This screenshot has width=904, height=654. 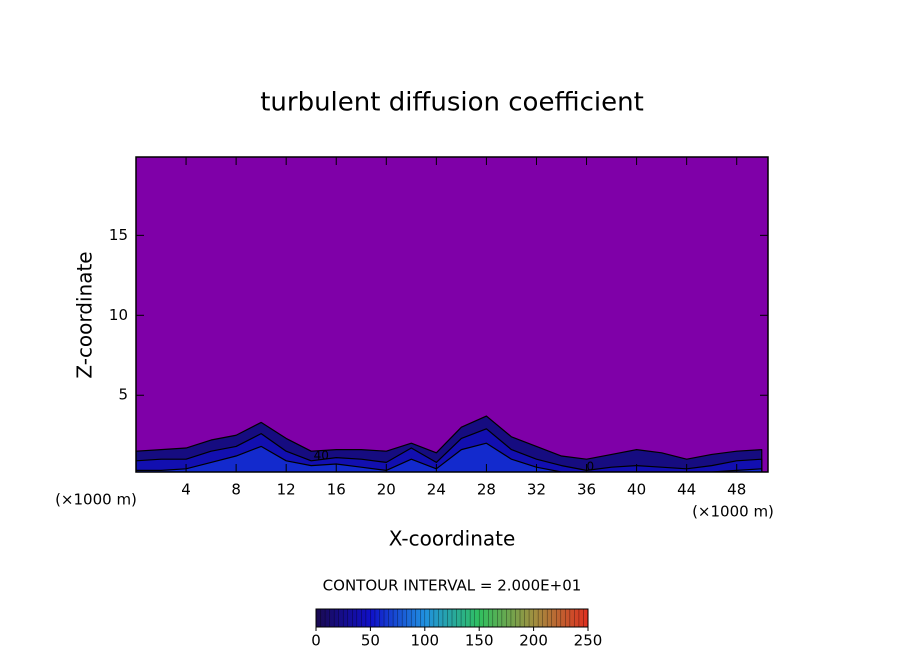 What do you see at coordinates (424, 641) in the screenshot?
I see `colorbar-tick-label: 100` at bounding box center [424, 641].